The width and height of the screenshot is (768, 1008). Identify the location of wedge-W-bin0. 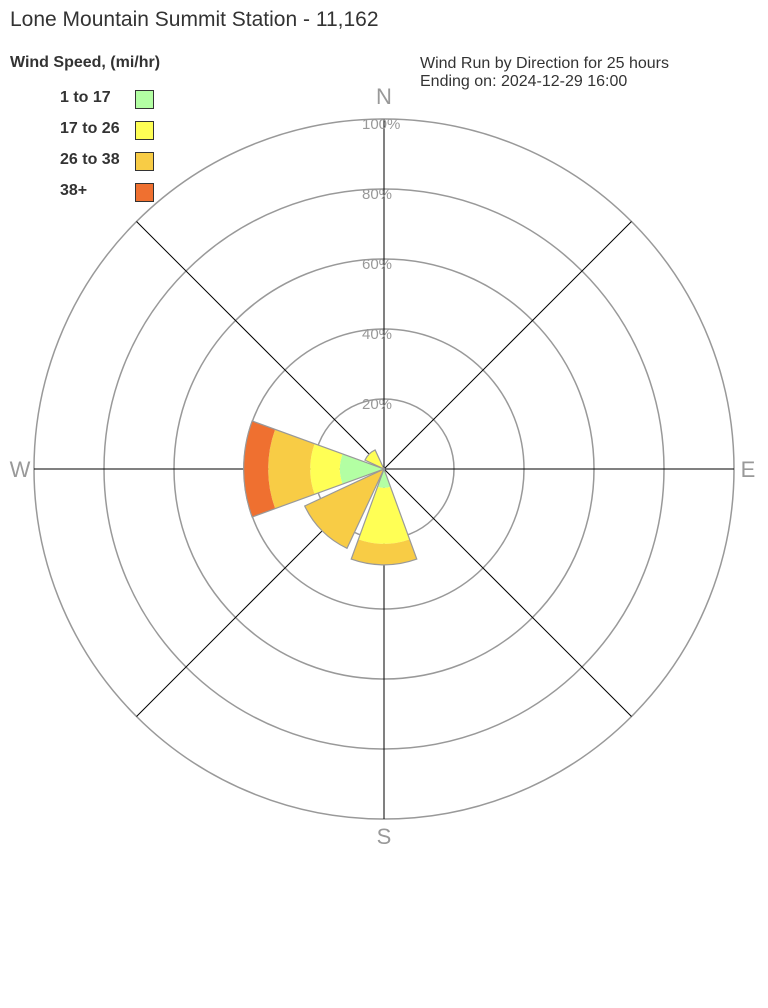
(361, 469).